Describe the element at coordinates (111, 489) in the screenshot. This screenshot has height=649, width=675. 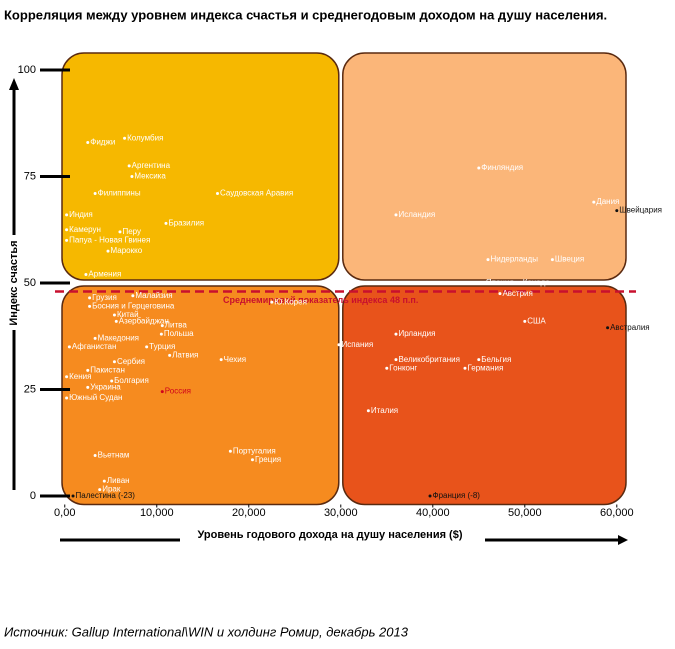
I see `point-label: Ирак` at that location.